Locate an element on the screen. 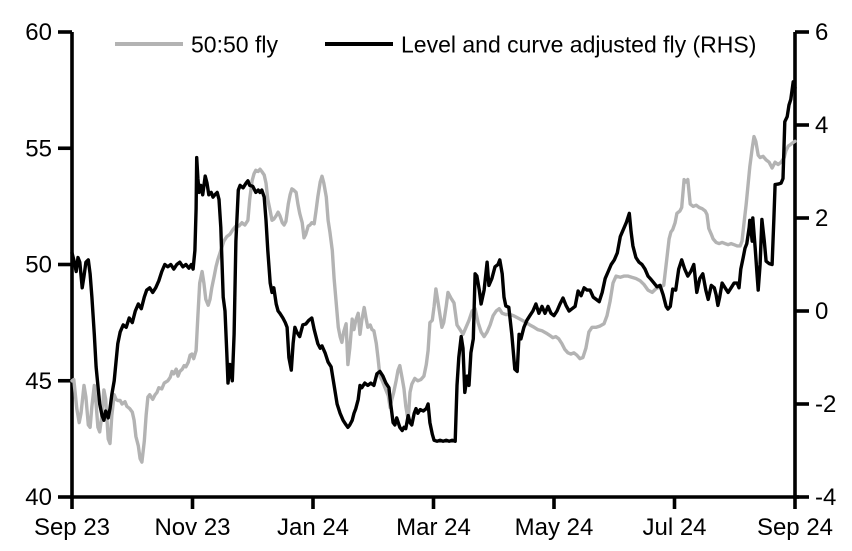 This screenshot has width=852, height=551. x-tick-label: Nov 23 is located at coordinates (192, 527).